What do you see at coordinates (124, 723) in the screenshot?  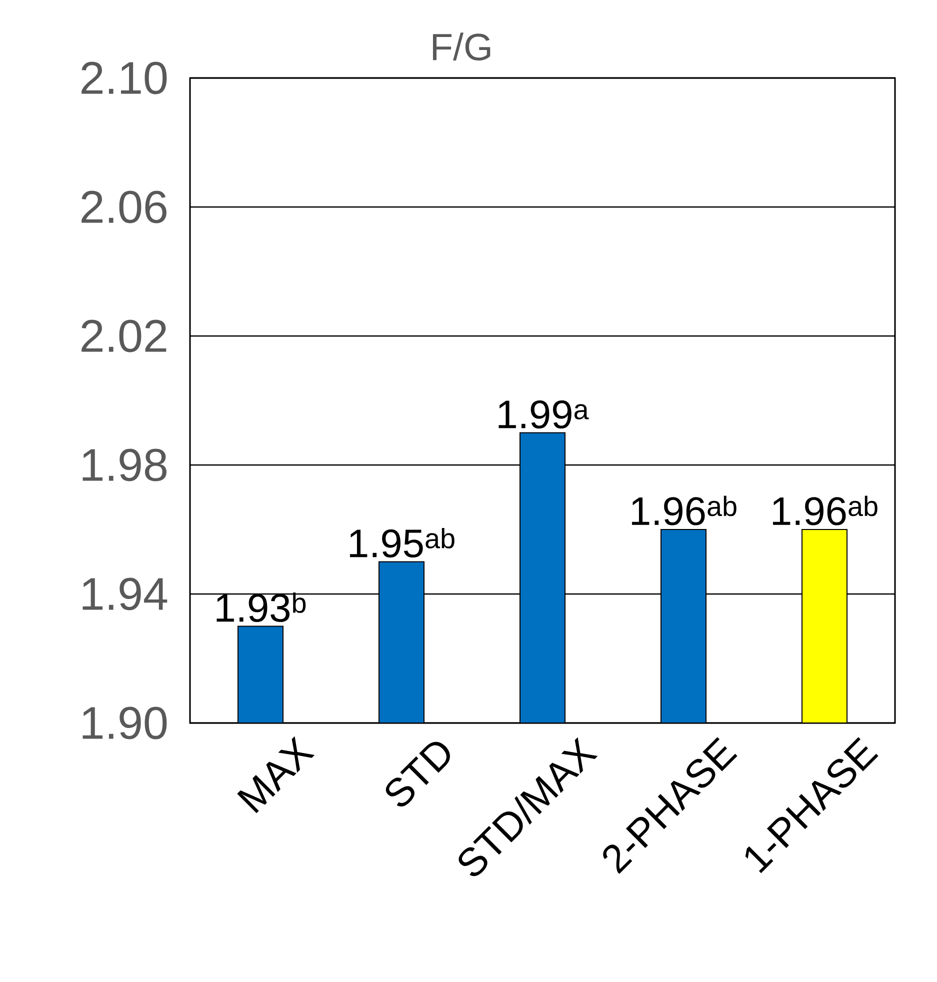 I see `y-tick-label: 1.90` at bounding box center [124, 723].